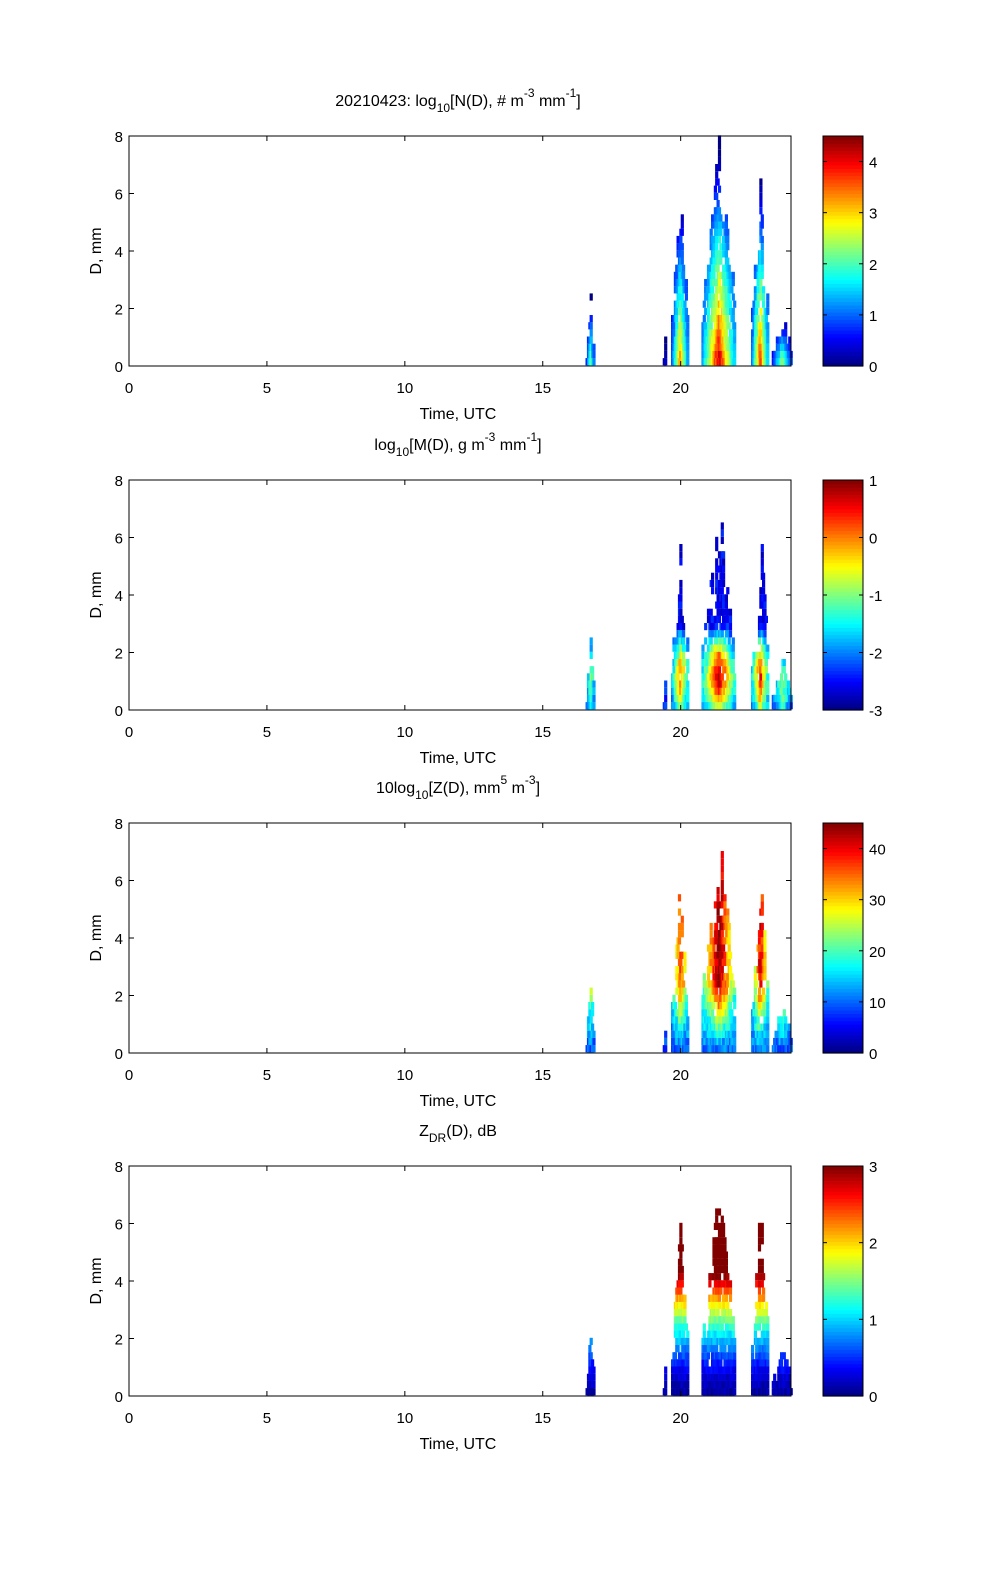  What do you see at coordinates (457, 100) in the screenshot?
I see `panel-title: 20210423: log​10​[N(D), # m​-3​ mm​-1​]​` at bounding box center [457, 100].